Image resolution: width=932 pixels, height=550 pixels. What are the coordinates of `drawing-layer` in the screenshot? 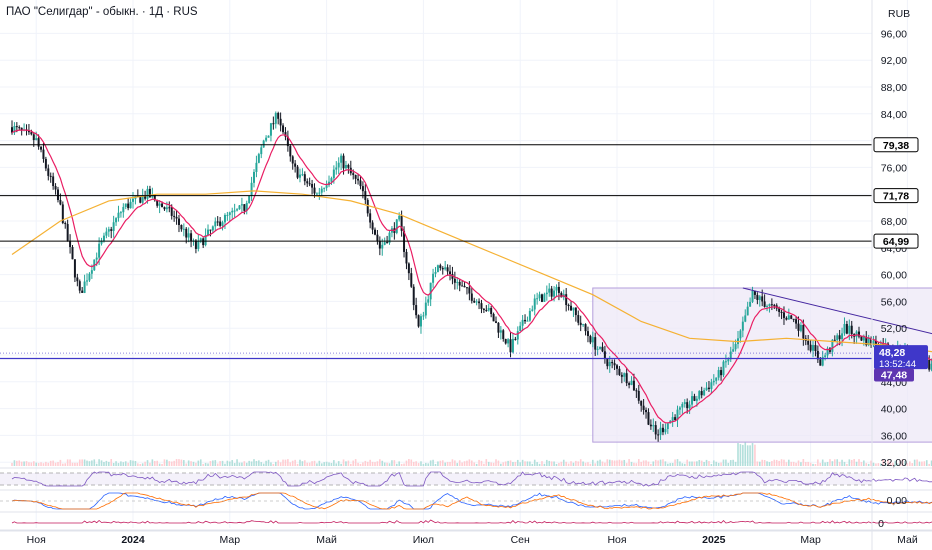 It's located at (837, 266).